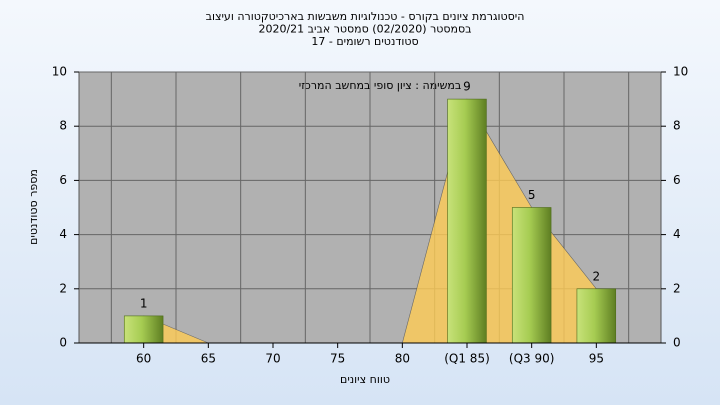  I want to click on x-tick-label: (Q1 85), so click(467, 359).